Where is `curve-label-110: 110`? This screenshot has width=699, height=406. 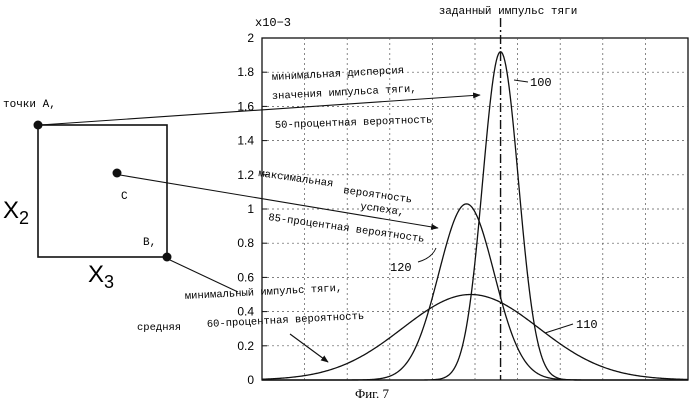
curve-label-110: 110 is located at coordinates (587, 325).